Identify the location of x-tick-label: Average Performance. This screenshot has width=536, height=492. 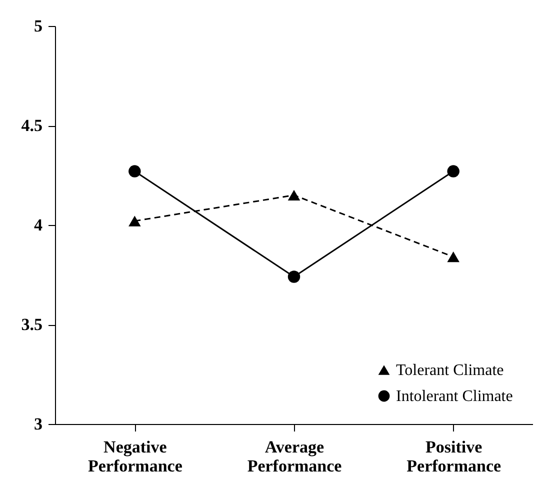
(294, 457).